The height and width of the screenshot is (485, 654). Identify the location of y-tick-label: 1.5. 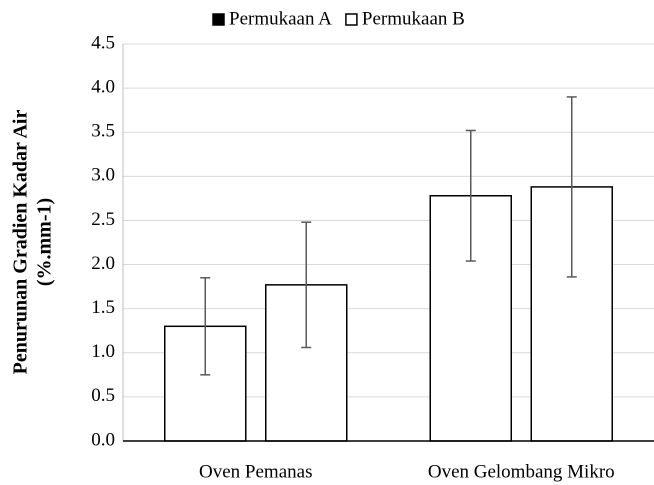
(103, 307).